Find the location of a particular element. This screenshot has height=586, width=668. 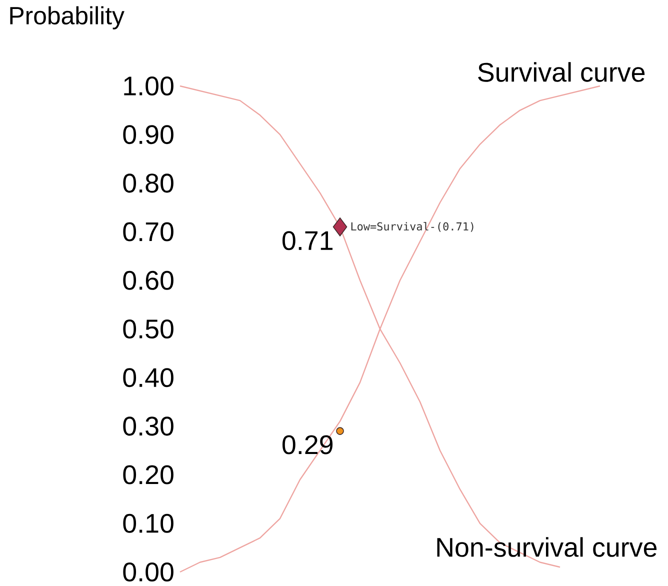

y-tick-label: 0.40 is located at coordinates (148, 378).